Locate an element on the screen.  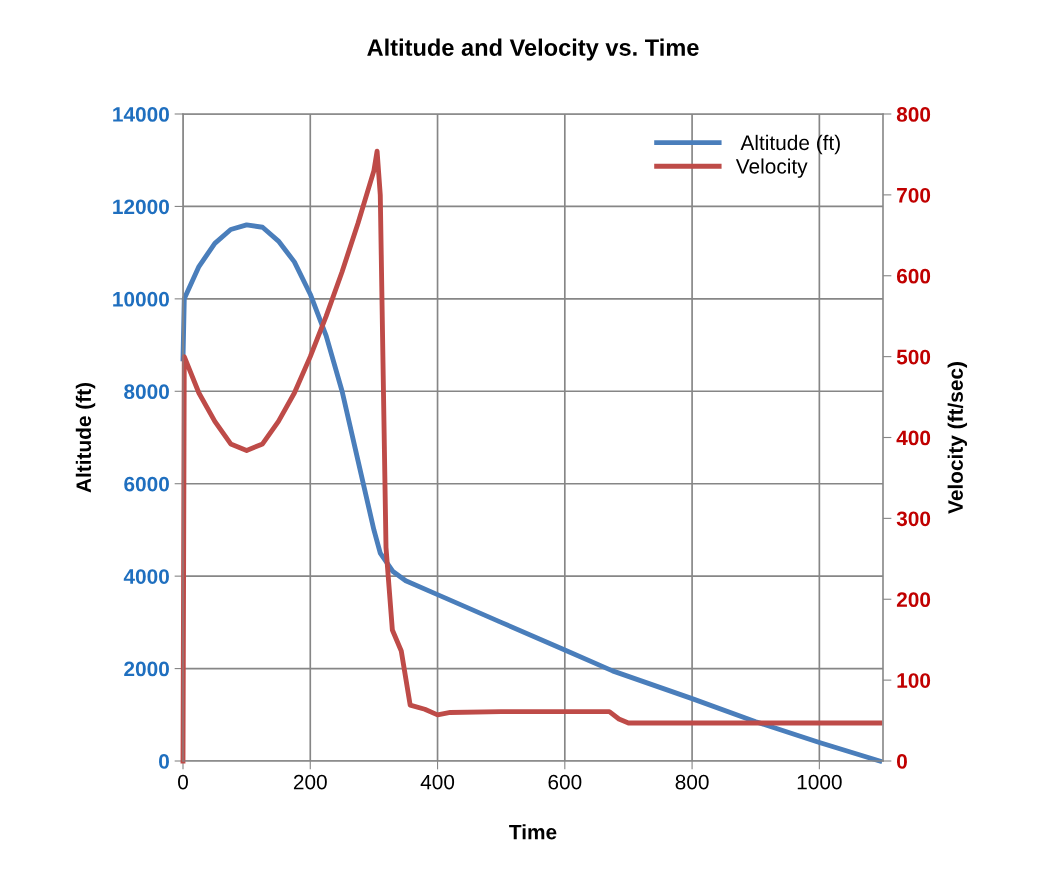
legend-label: Altitude (ft) is located at coordinates (790, 144).